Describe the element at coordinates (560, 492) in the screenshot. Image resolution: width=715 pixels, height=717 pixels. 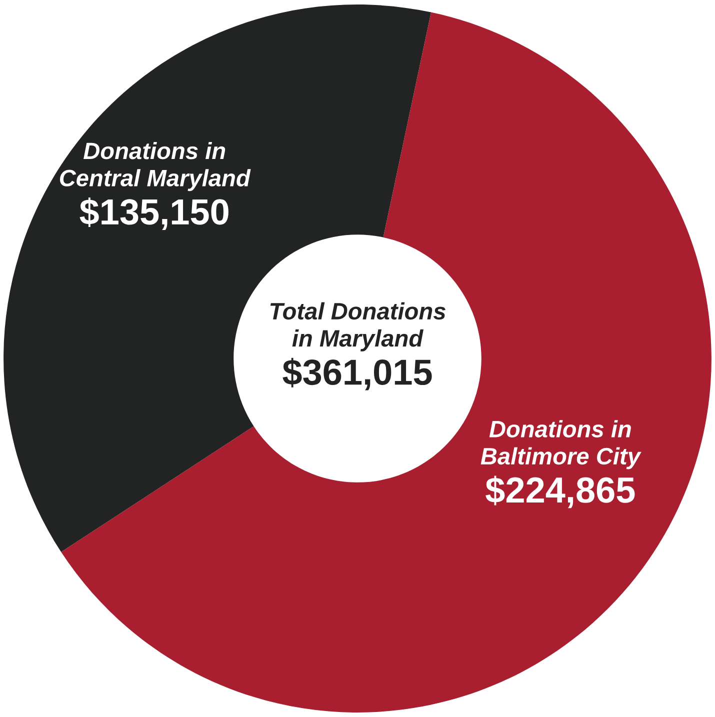
I see `data-label: $224,865` at that location.